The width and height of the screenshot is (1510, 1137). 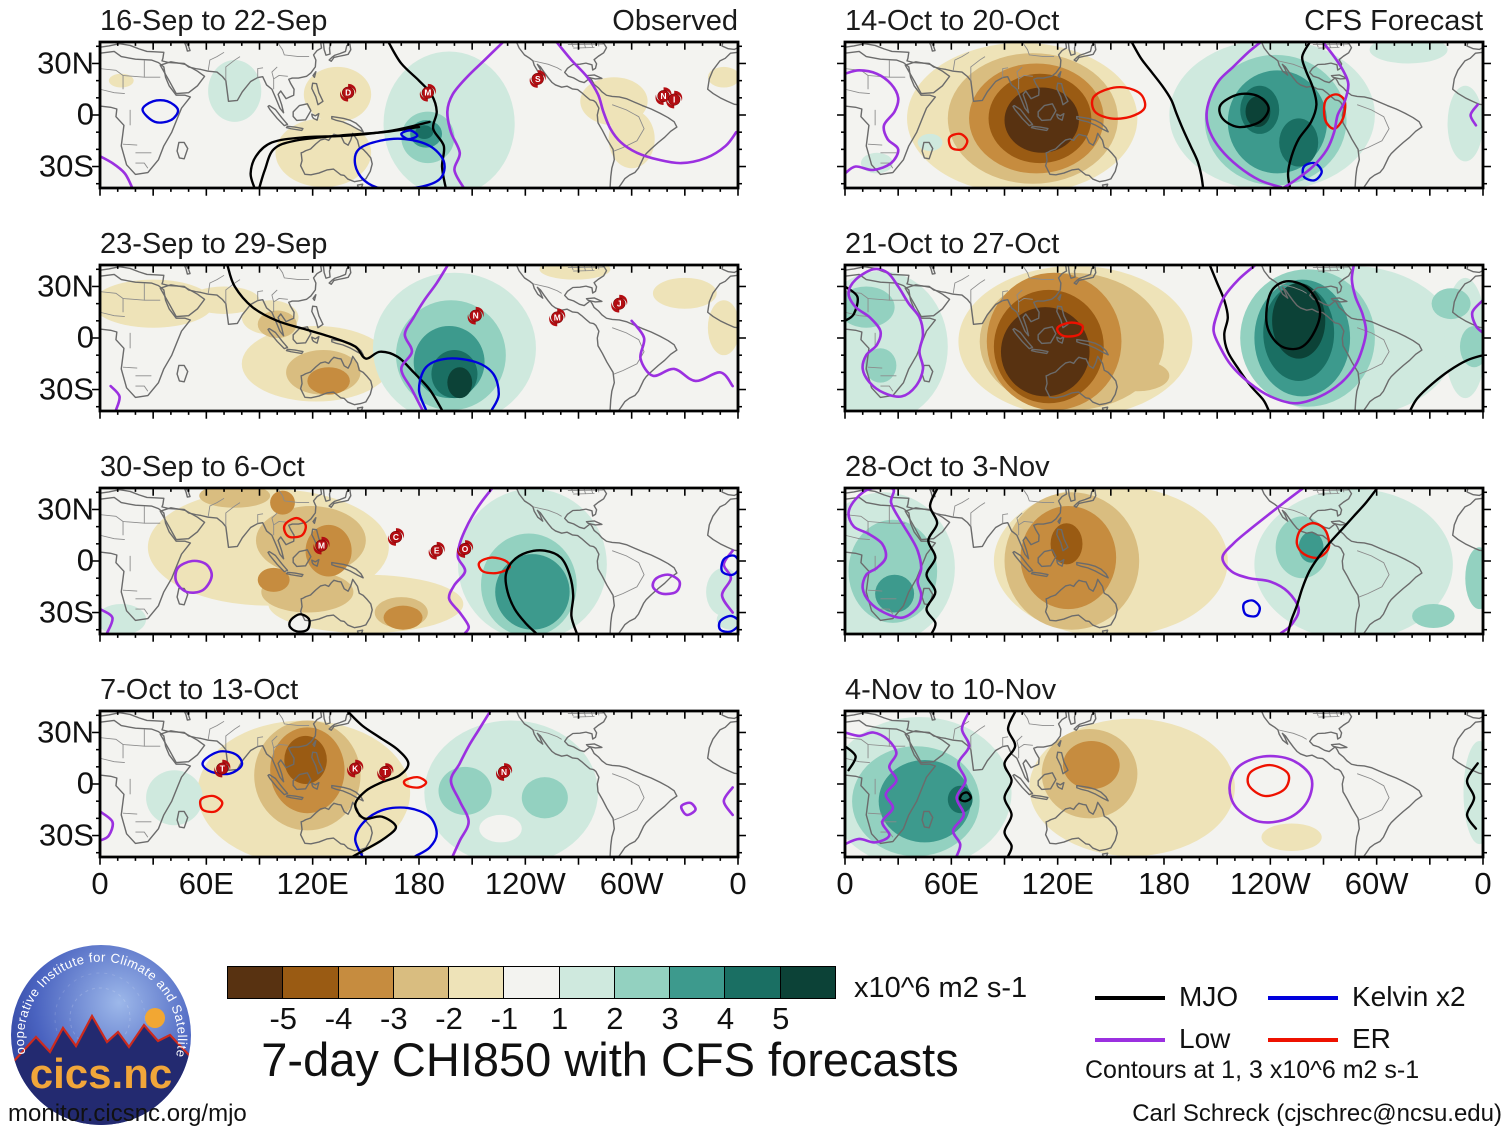 I want to click on storm-symbol-S: S, so click(x=537, y=79).